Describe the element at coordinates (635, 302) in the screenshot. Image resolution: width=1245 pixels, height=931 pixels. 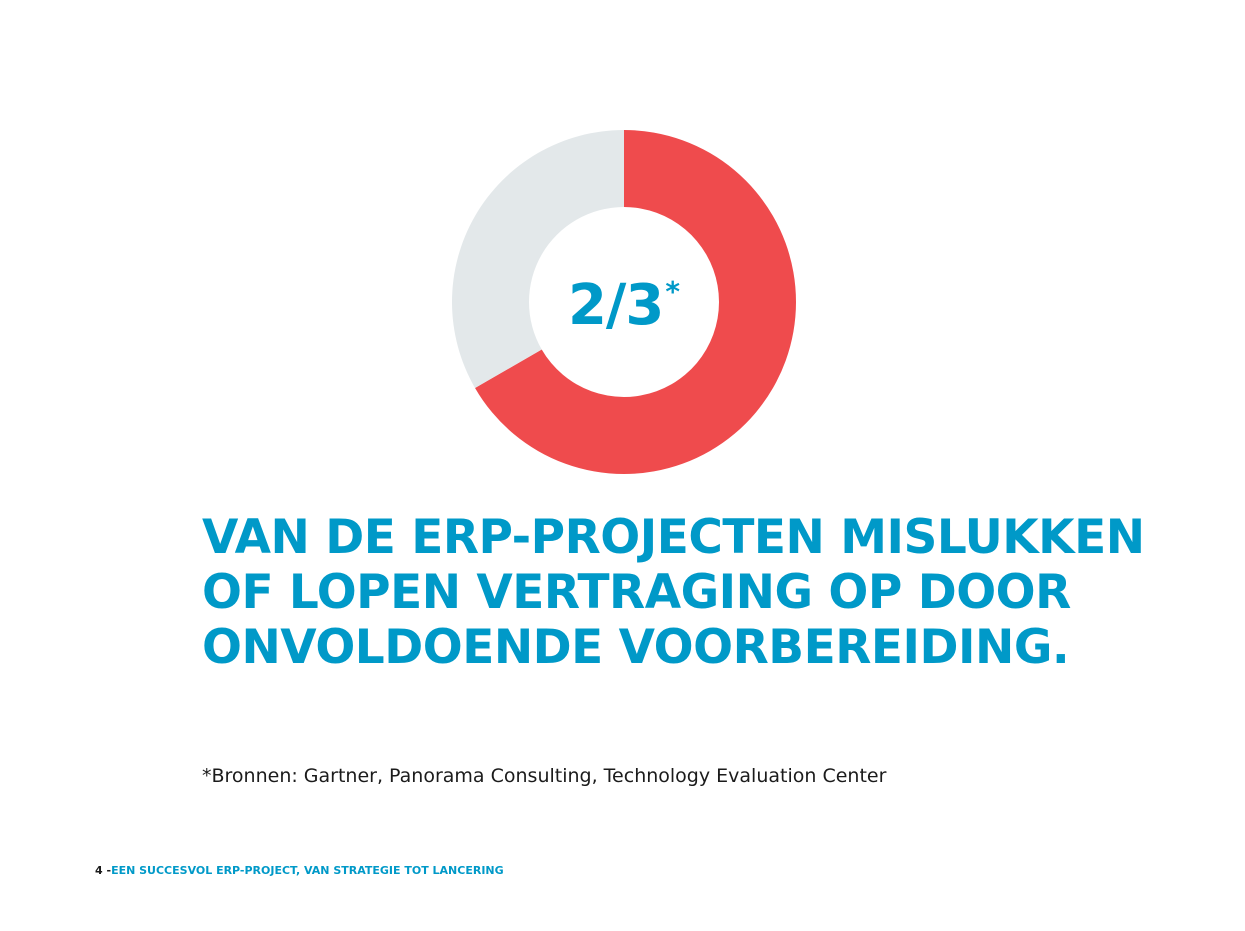
I see `donut-slice-highlight` at that location.